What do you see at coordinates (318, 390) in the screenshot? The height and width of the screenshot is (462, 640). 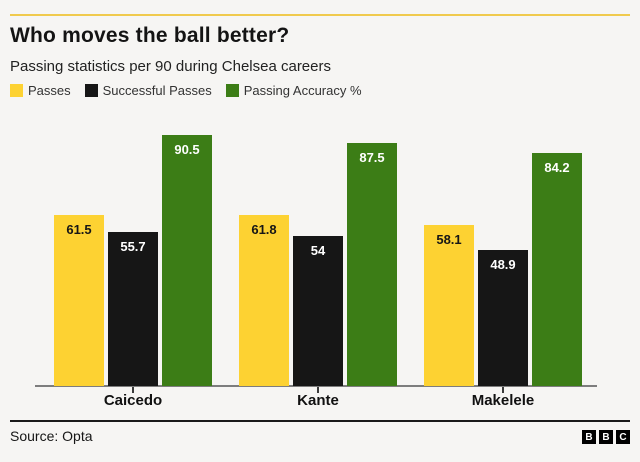 I see `x-axis-tick-kante` at bounding box center [318, 390].